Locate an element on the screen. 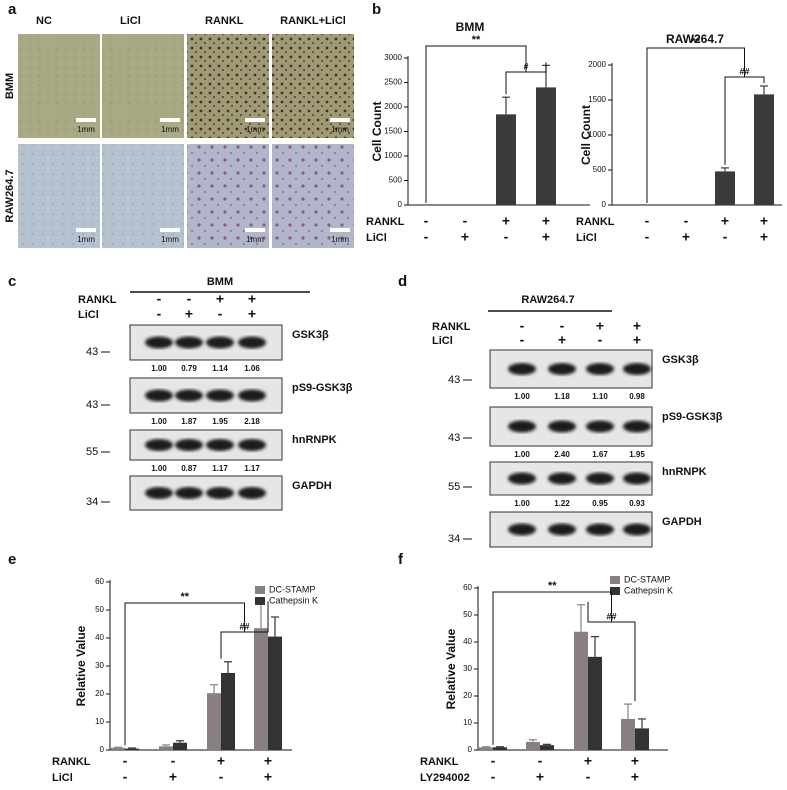 The image size is (787, 790). band-quant: 0.93 is located at coordinates (637, 503).